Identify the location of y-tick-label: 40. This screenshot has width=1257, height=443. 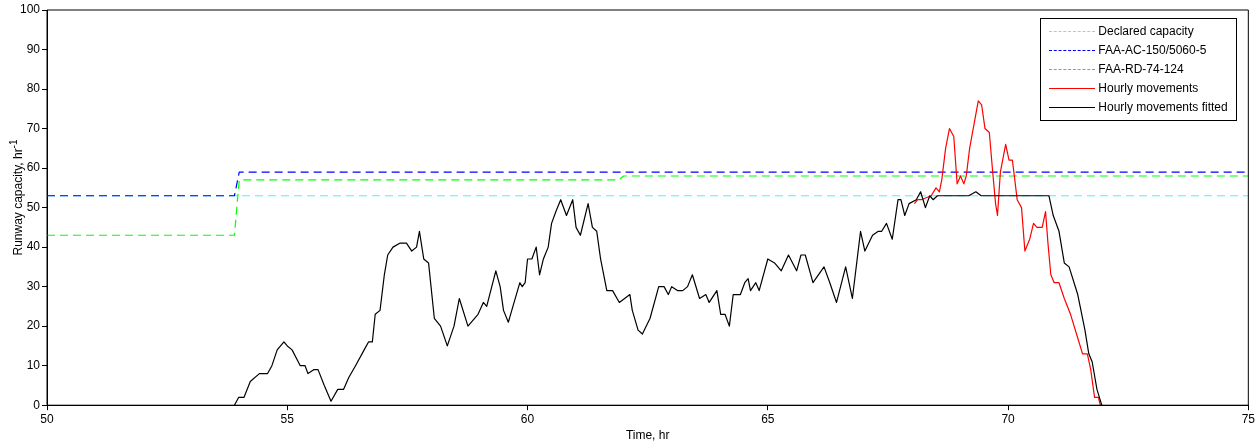
(33, 246).